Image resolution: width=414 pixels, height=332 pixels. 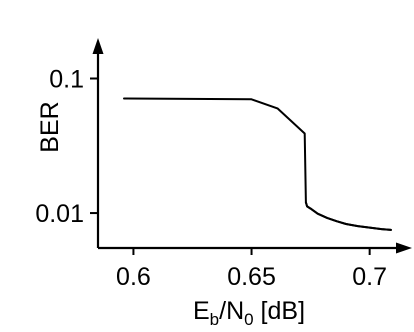 What do you see at coordinates (231, 311) in the screenshot?
I see `x-axis-label-slash-n: /N` at bounding box center [231, 311].